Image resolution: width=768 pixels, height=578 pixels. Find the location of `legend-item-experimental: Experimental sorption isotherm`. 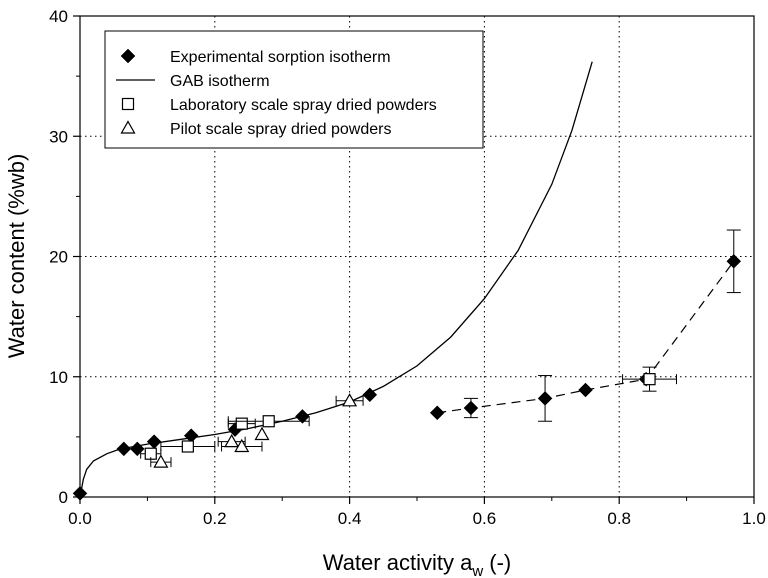

legend-item-experimental: Experimental sorption isotherm is located at coordinates (255, 57).